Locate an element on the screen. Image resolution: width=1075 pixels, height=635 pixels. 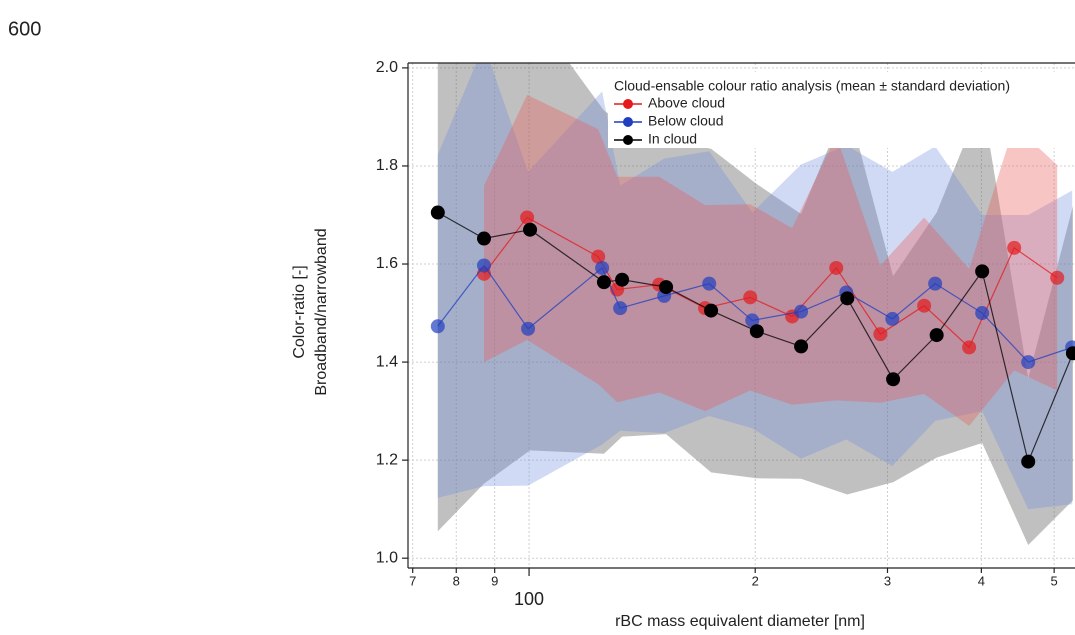
y-tick-label: 1.8 is located at coordinates (387, 165).